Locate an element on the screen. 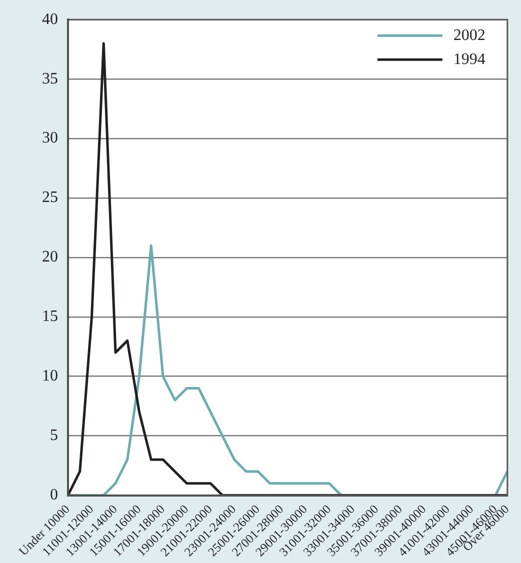 Image resolution: width=521 pixels, height=563 pixels. y-tick-label: 10 is located at coordinates (50, 376).